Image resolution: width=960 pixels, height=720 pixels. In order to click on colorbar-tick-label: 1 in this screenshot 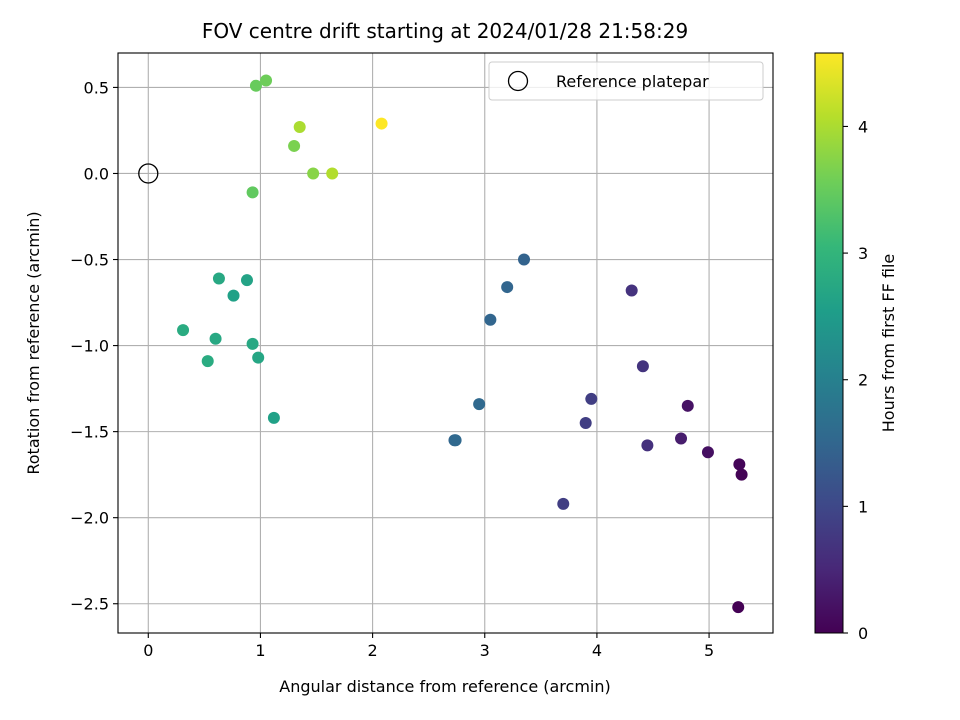, I will do `click(863, 506)`.